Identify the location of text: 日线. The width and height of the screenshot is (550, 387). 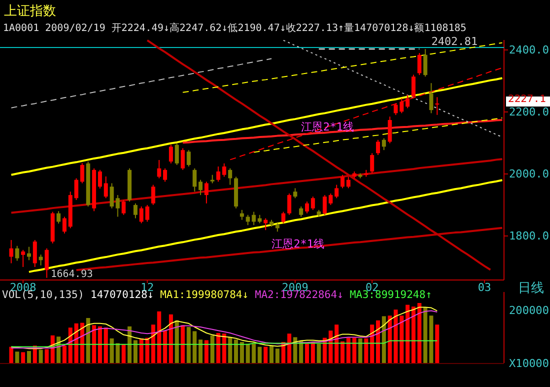
(531, 288).